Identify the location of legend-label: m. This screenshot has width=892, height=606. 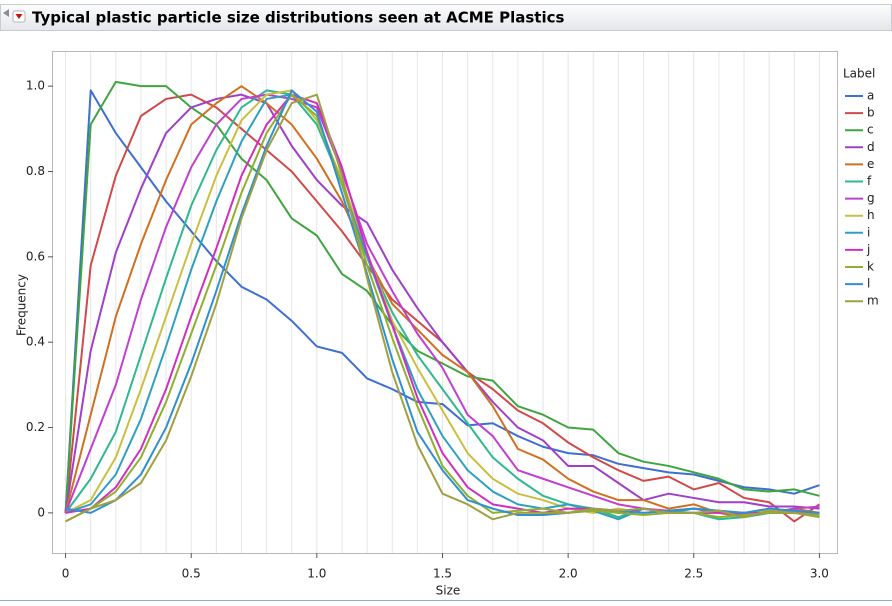
(873, 301).